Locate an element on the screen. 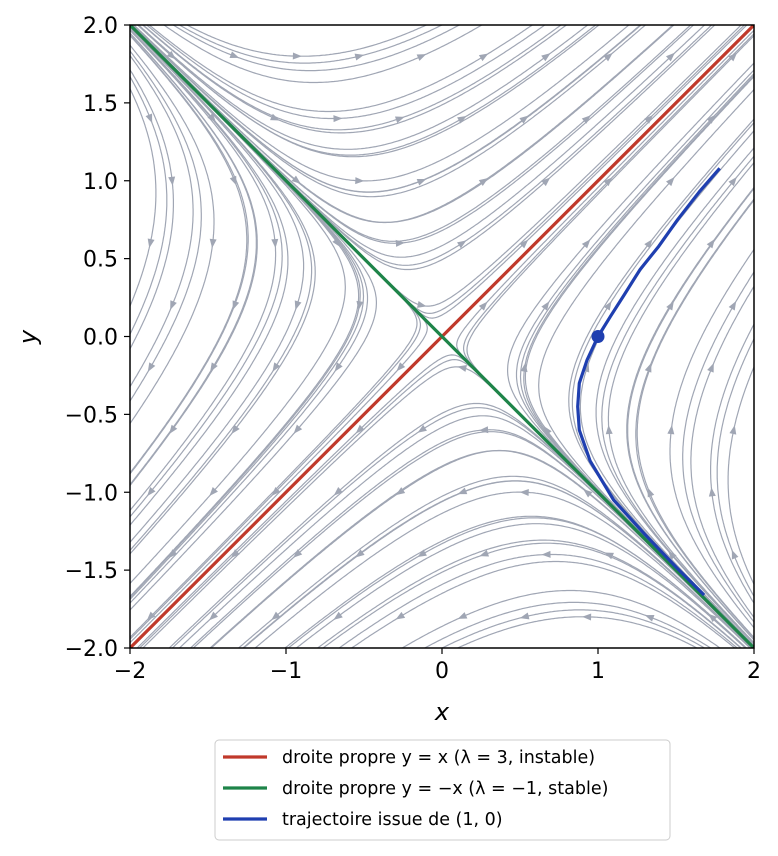  legend-label: droite propre y = −x (λ = −1, stable) is located at coordinates (445, 789).